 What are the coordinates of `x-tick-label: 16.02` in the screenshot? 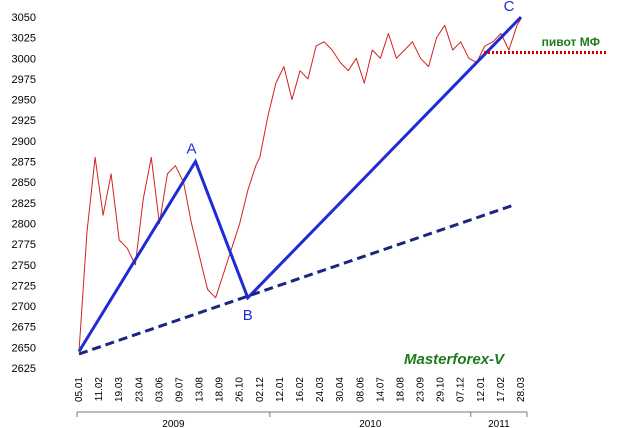 It's located at (300, 389).